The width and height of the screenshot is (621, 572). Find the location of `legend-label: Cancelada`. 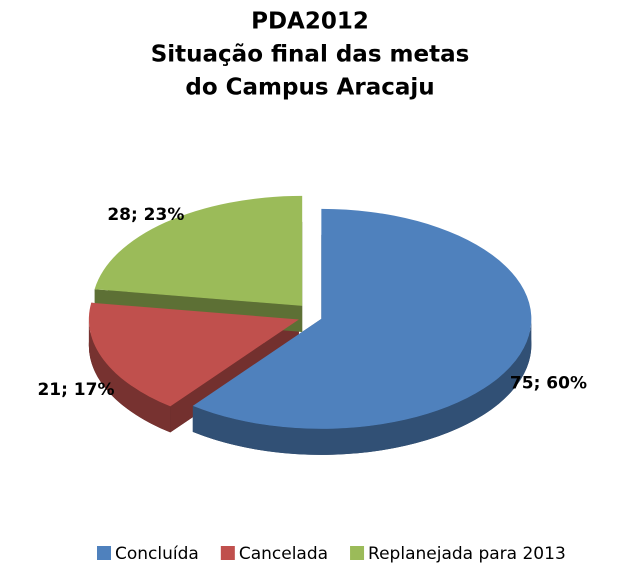

legend-label: Cancelada is located at coordinates (283, 554).